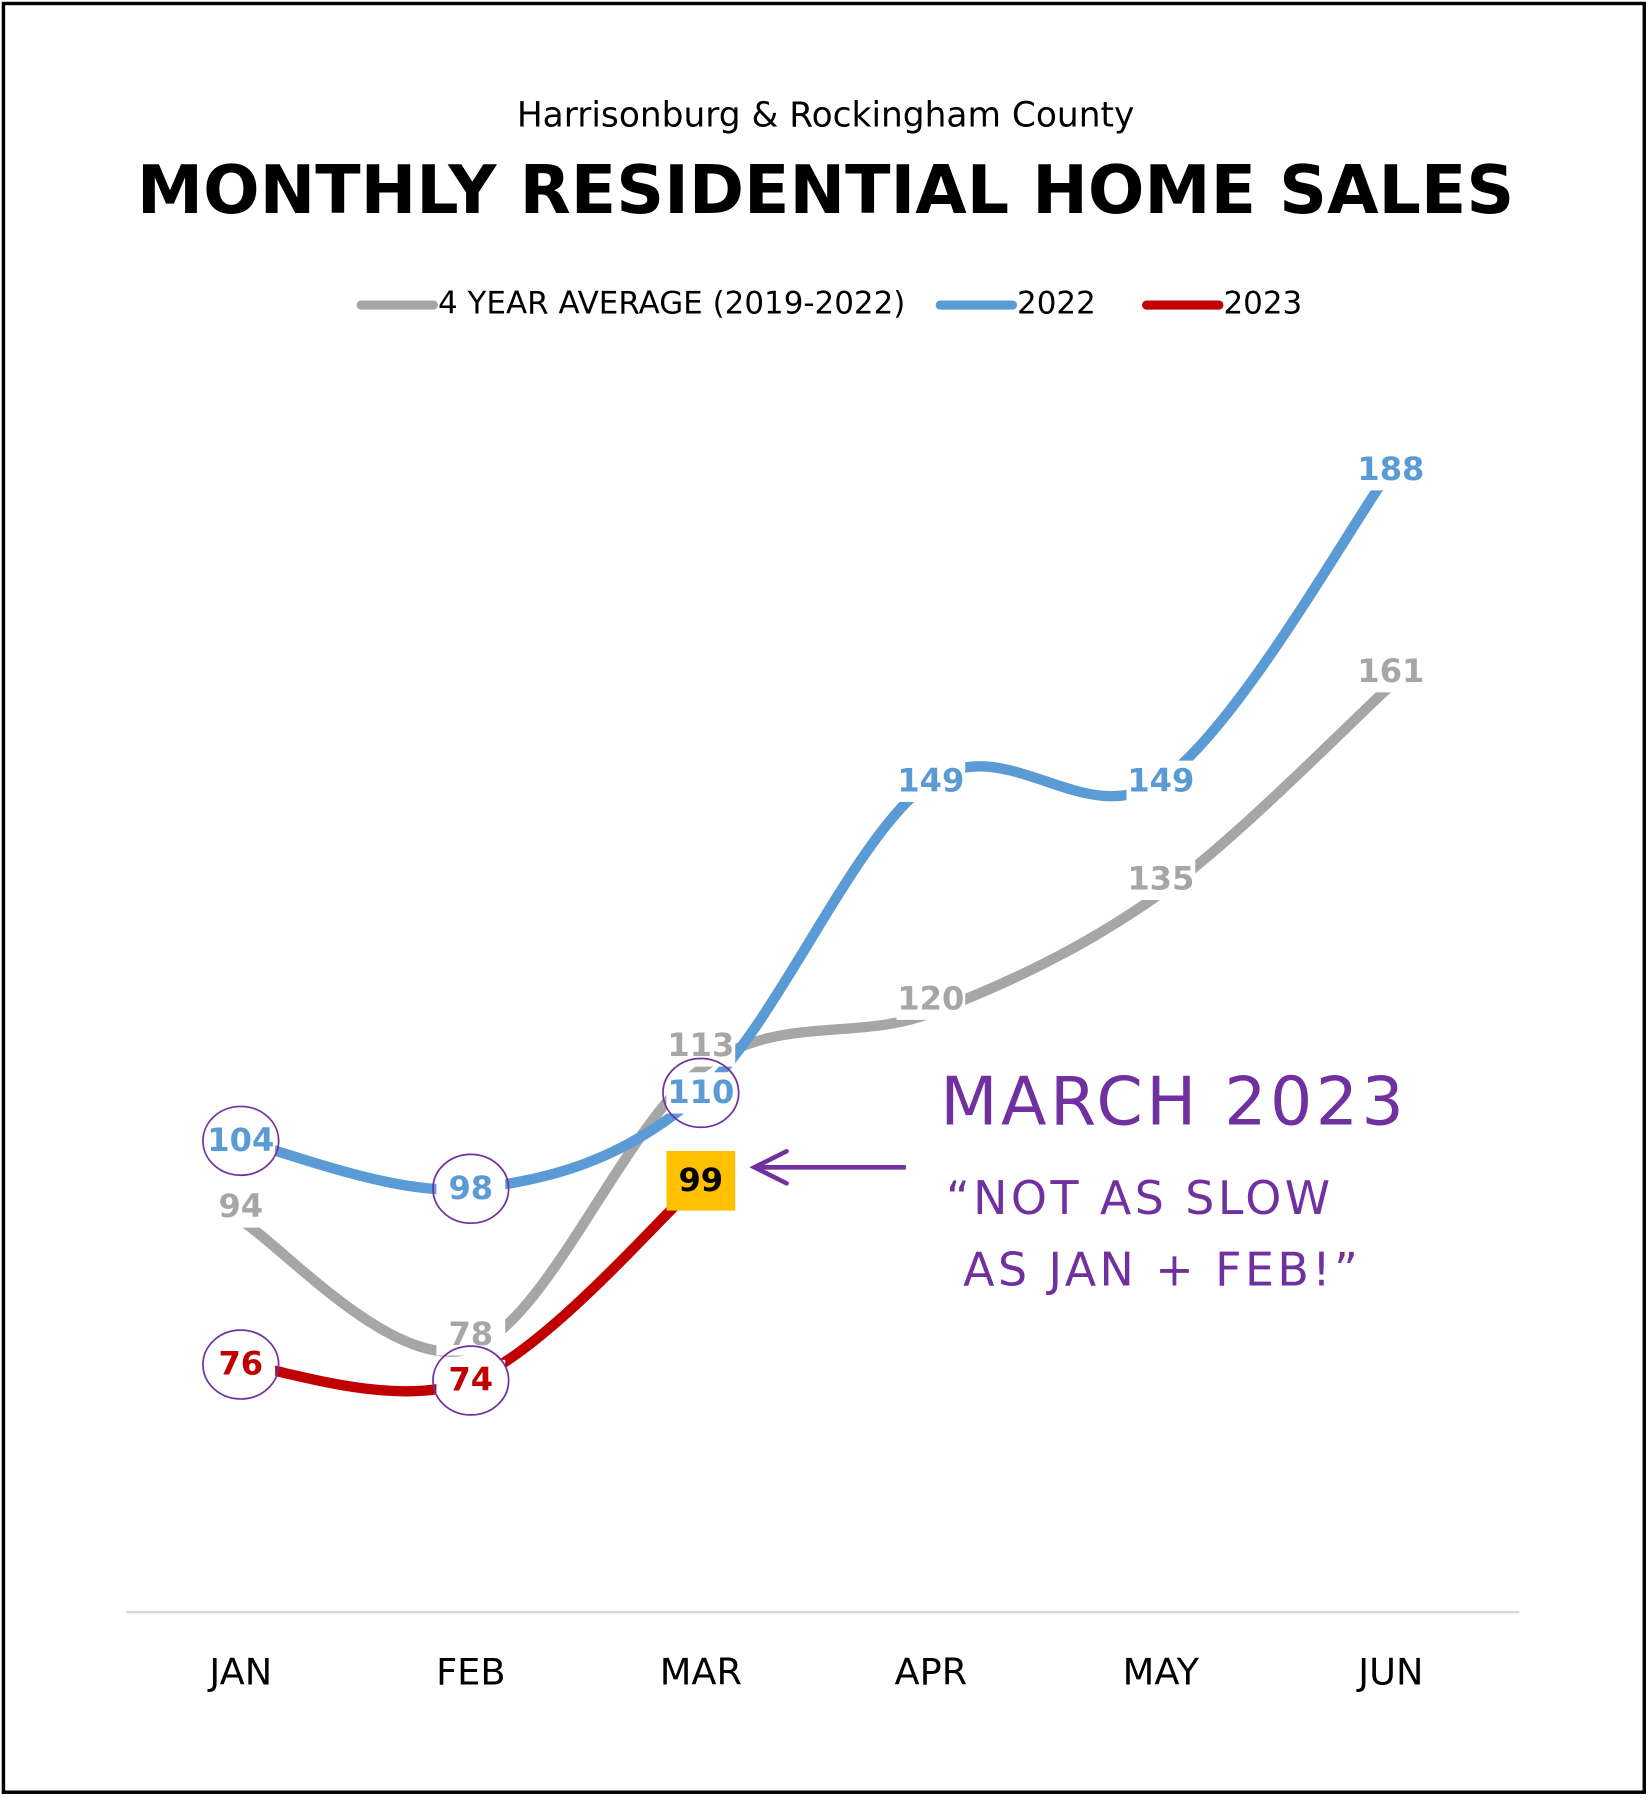 Image resolution: width=1650 pixels, height=1798 pixels. Describe the element at coordinates (825, 190) in the screenshot. I see `chart-title: MONTHLY RESIDENTIAL HOME SALES` at that location.